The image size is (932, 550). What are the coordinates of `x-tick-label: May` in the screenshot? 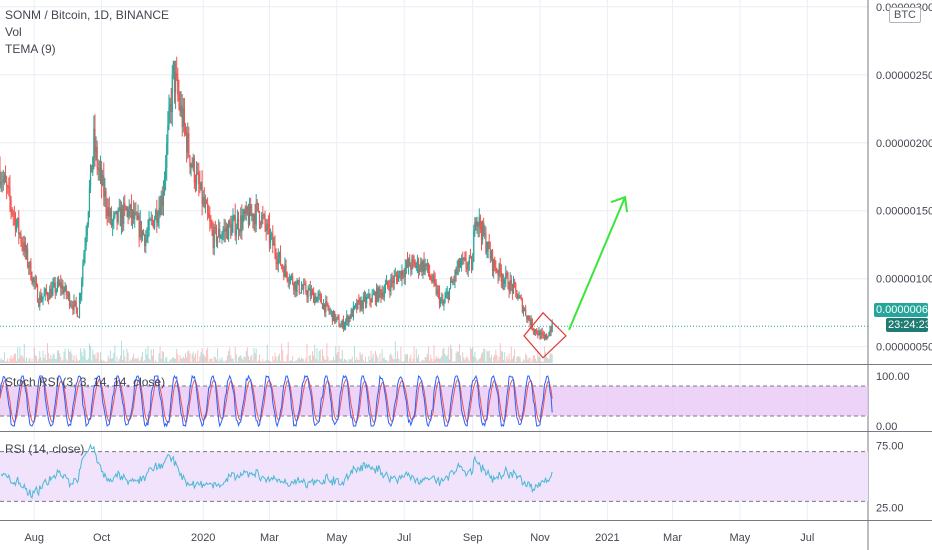 It's located at (740, 538).